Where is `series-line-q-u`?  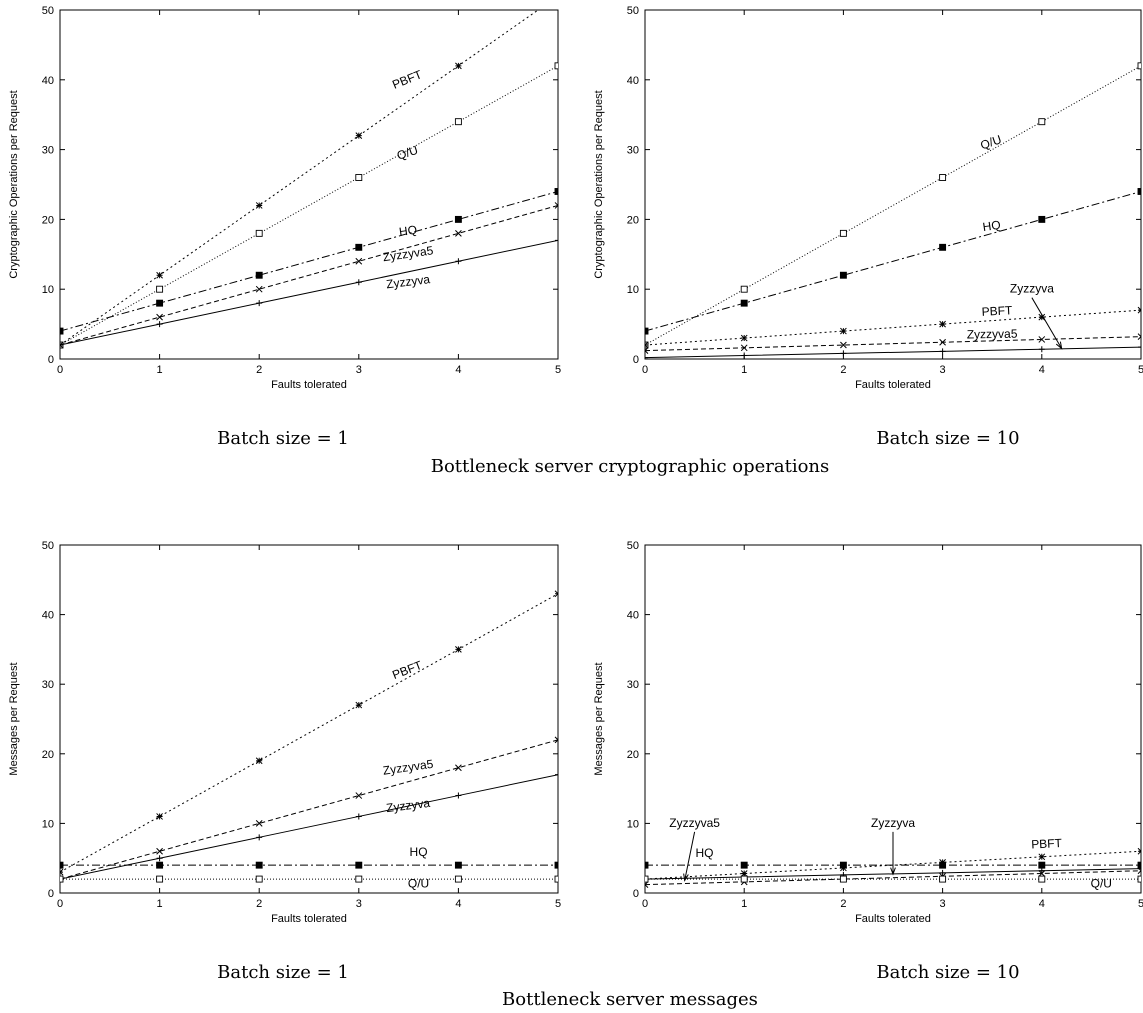 series-line-q-u is located at coordinates (309, 205).